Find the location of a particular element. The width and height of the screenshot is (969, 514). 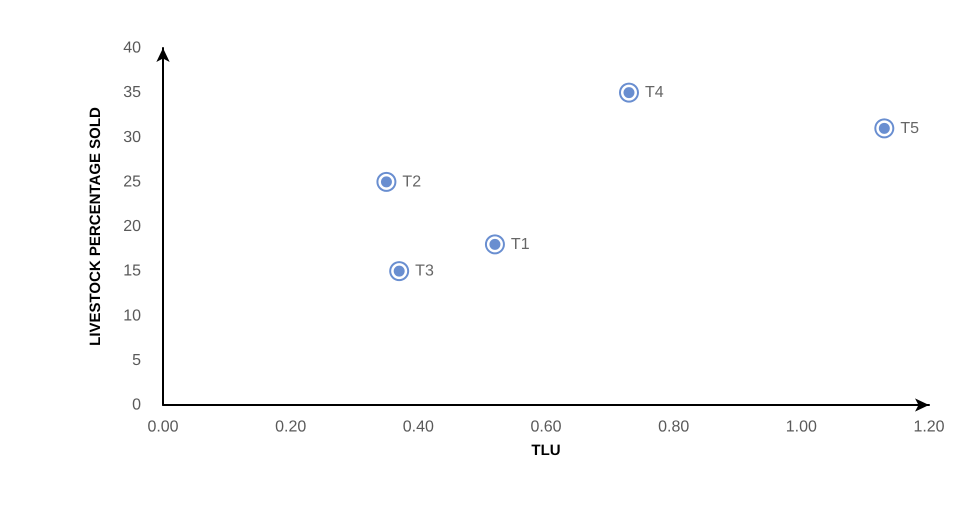

x-tick-label: 1.00 is located at coordinates (802, 427).